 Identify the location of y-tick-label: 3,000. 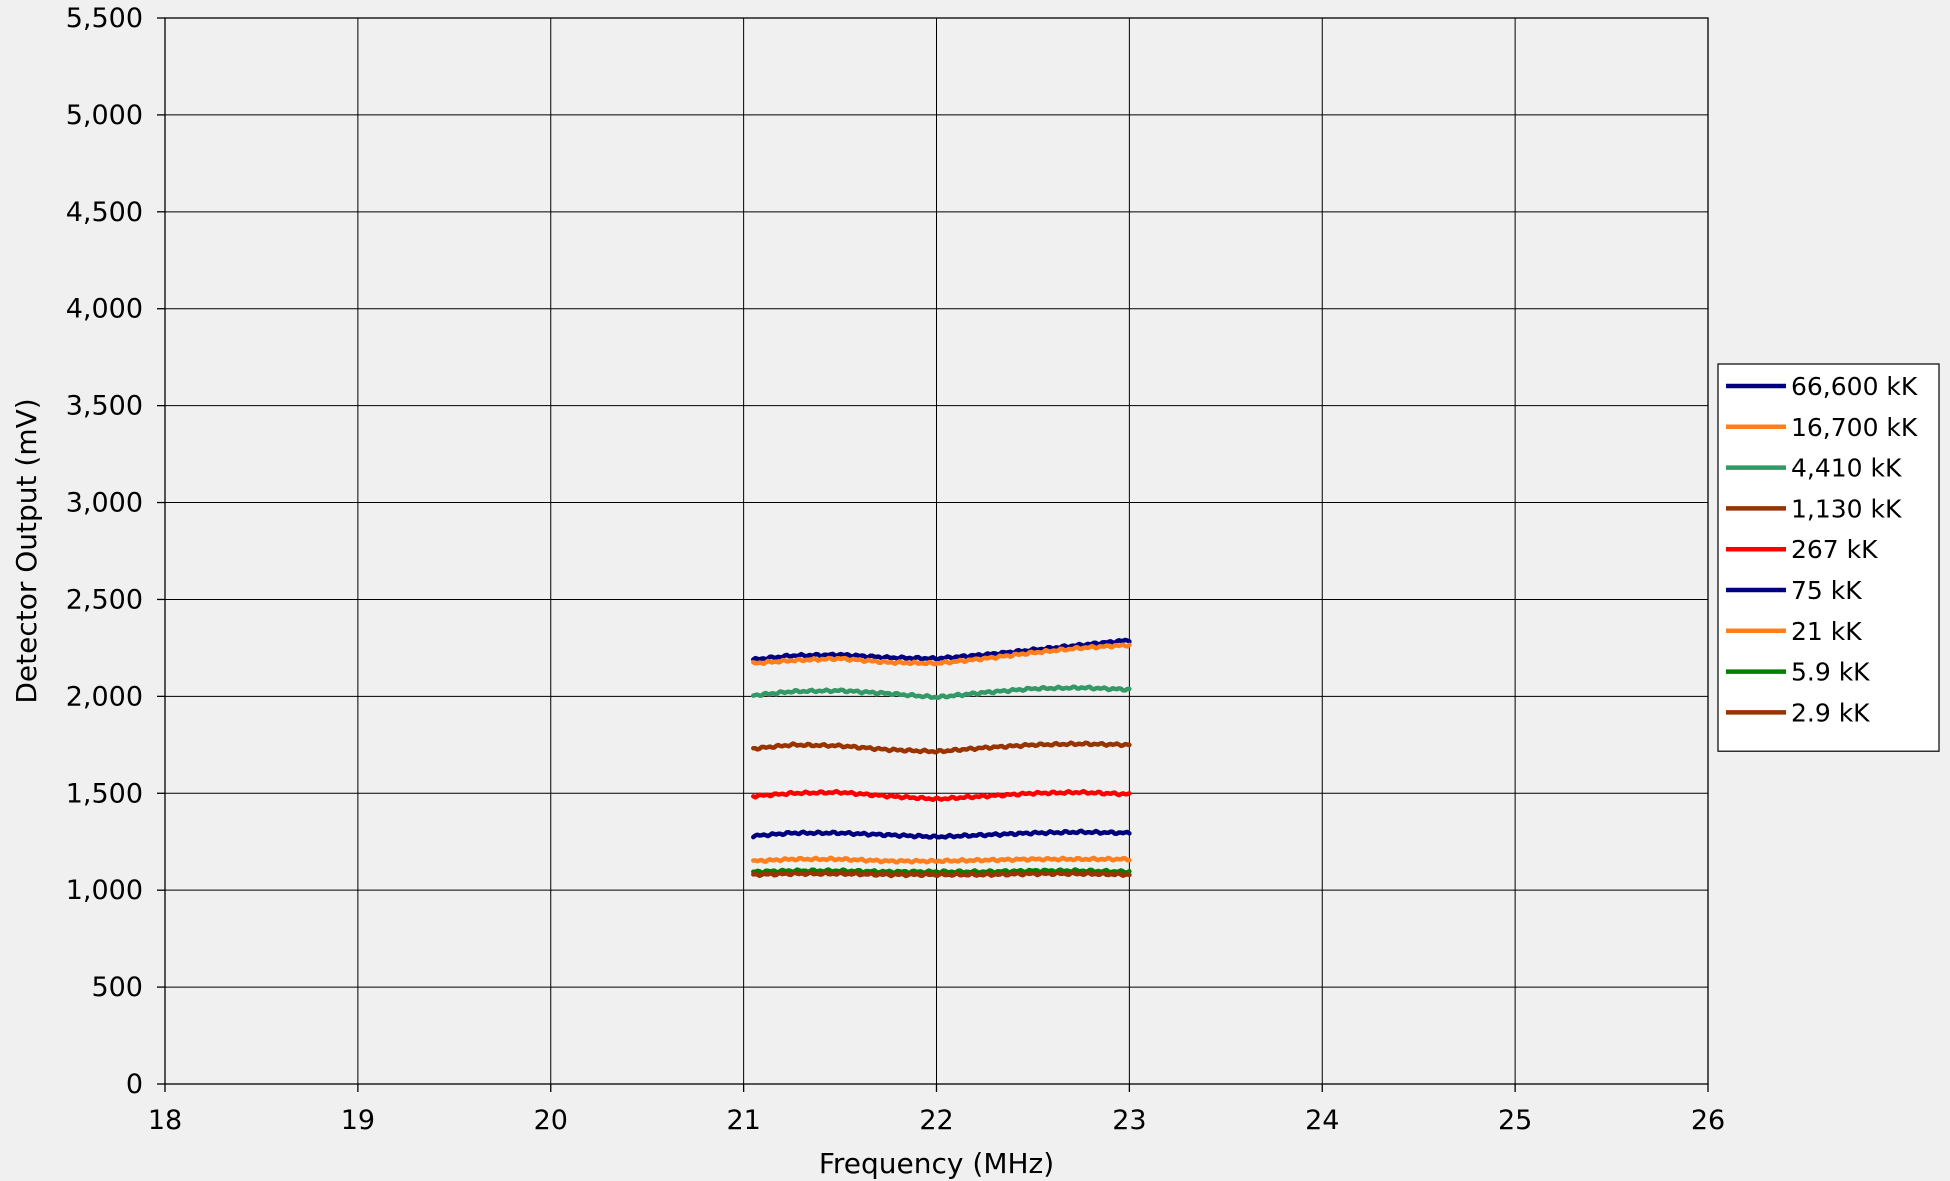
(104, 503).